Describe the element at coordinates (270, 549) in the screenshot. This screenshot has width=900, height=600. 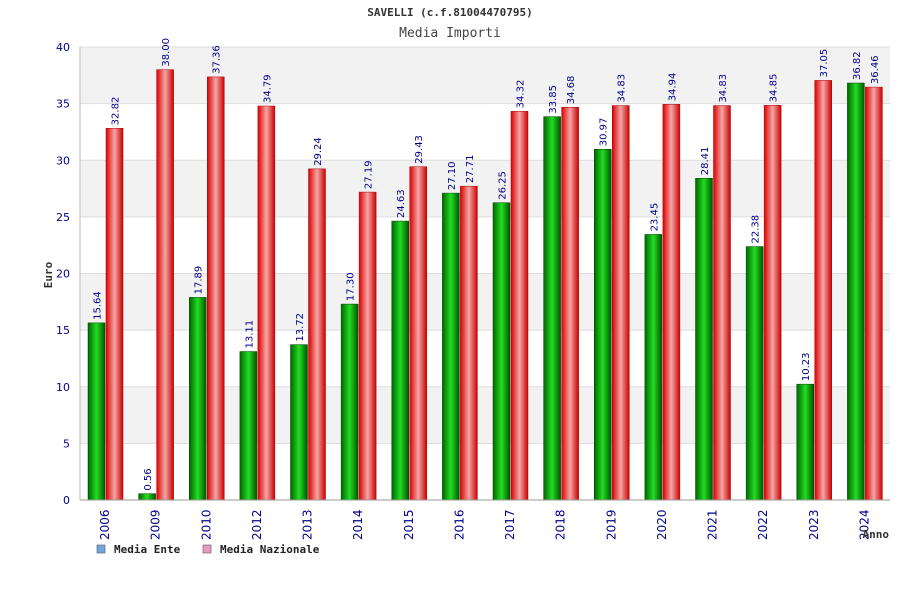
I see `legend-label-media-nazionale: Media Nazionale` at that location.